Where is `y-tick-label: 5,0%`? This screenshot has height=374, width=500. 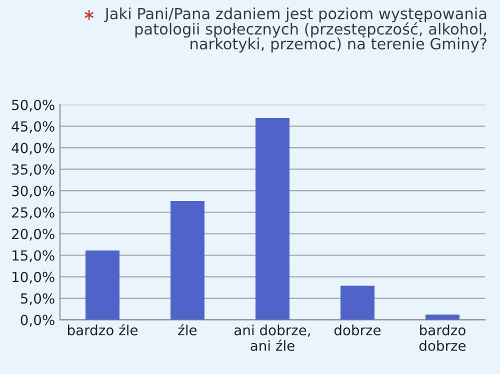
y-tick-label: 5,0% is located at coordinates (37, 299).